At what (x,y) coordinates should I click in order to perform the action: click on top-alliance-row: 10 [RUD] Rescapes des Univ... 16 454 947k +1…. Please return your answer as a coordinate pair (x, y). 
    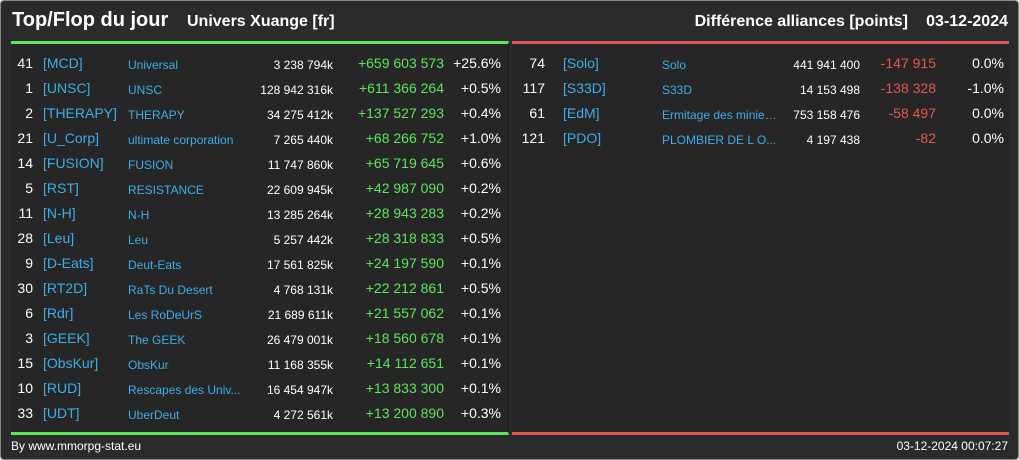
    Looking at the image, I should click on (259, 388).